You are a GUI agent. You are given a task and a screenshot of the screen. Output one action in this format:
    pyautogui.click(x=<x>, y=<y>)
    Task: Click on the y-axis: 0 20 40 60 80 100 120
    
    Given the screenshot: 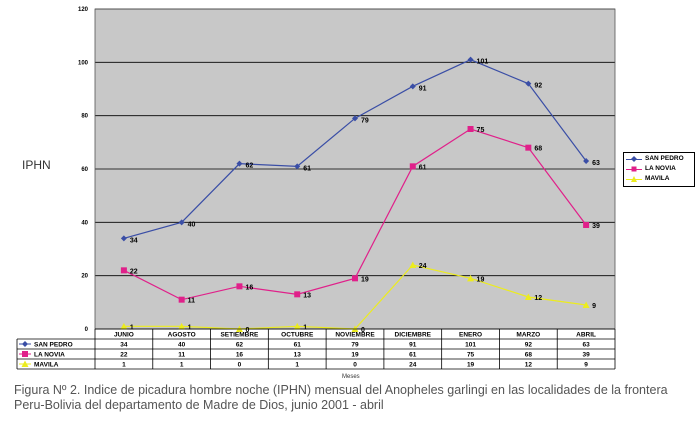 What is the action you would take?
    pyautogui.click(x=83, y=170)
    